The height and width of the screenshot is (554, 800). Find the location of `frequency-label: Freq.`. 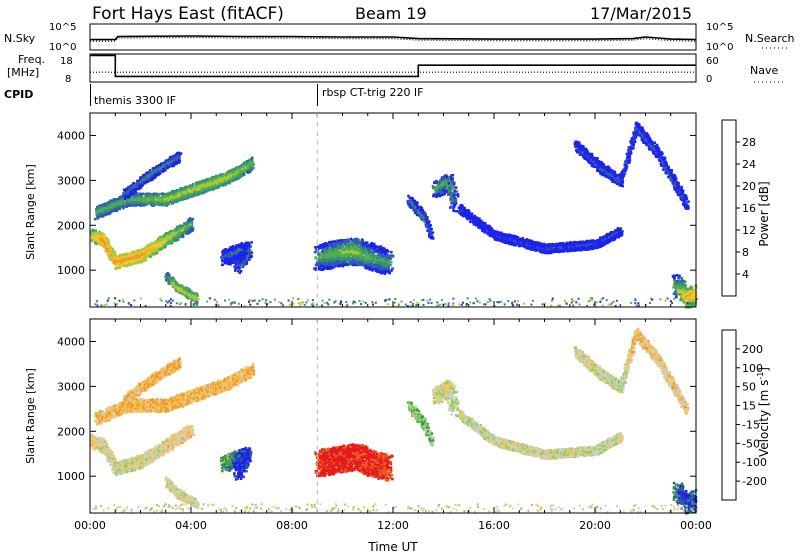

frequency-label: Freq. is located at coordinates (31, 59).